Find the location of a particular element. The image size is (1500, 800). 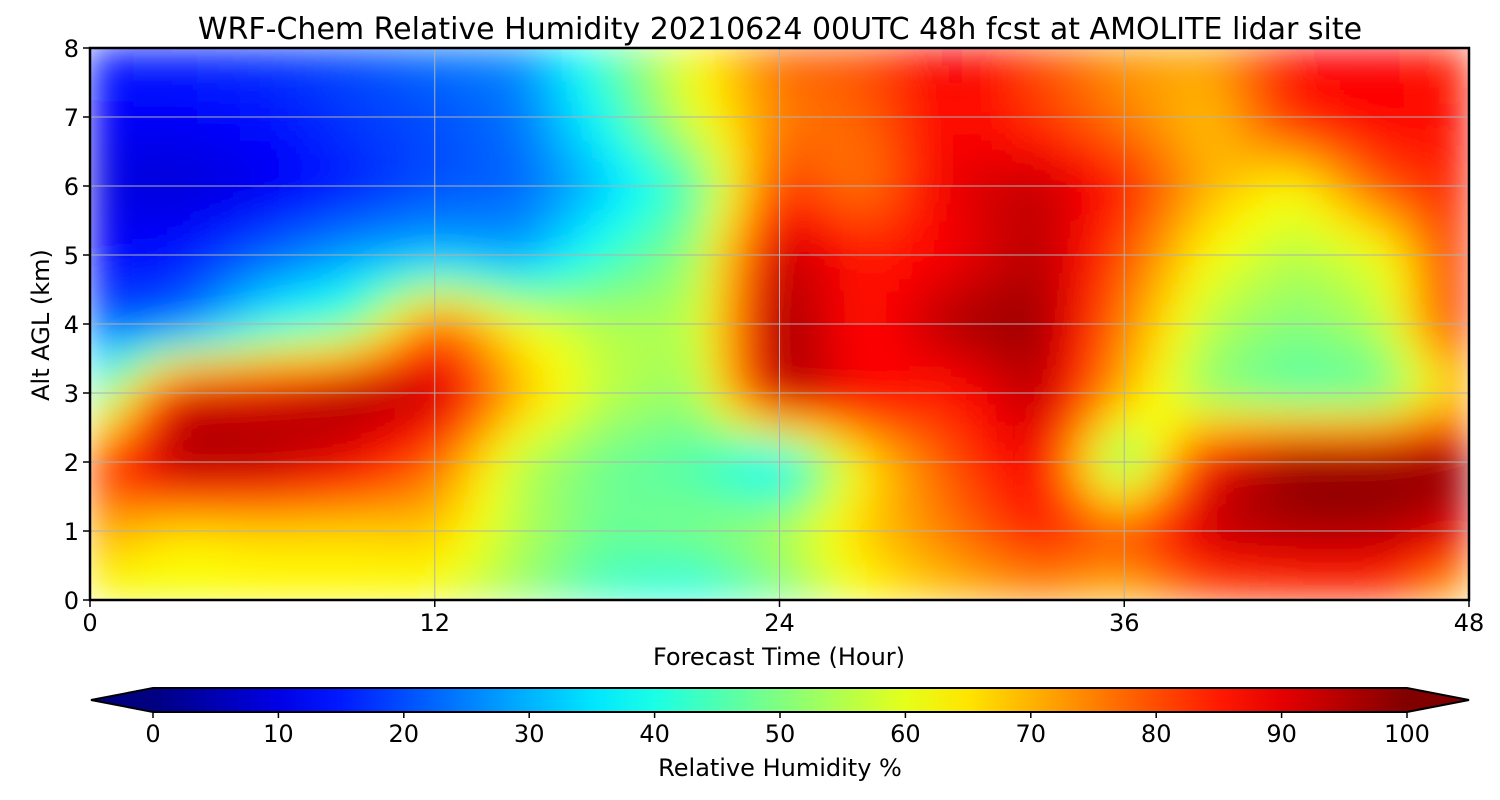

colorbar-gradient is located at coordinates (780, 700).